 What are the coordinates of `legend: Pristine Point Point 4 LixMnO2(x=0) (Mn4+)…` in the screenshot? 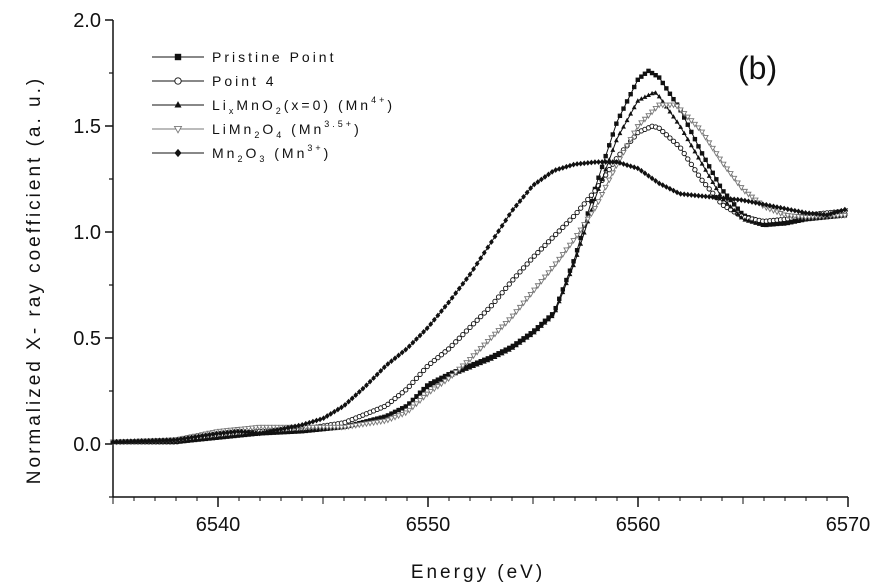 It's located at (272, 106).